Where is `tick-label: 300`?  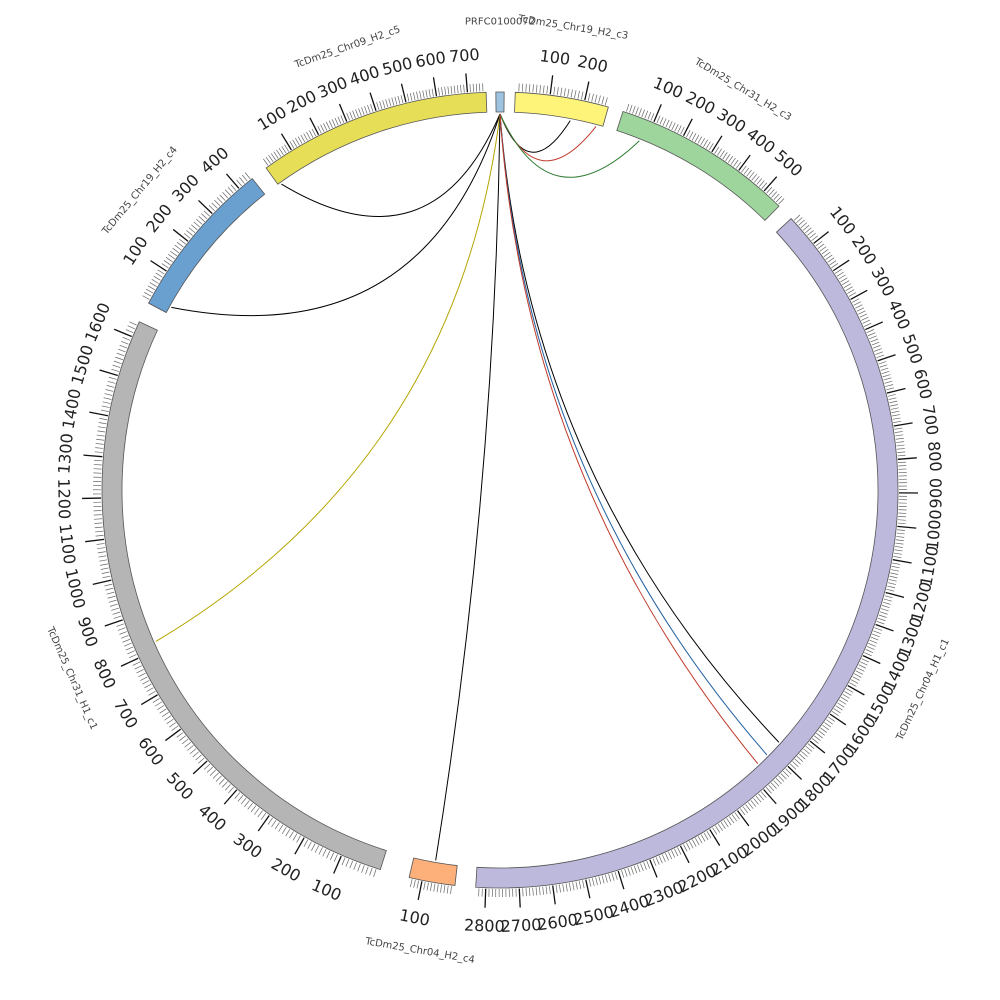
tick-label: 300 is located at coordinates (333, 87).